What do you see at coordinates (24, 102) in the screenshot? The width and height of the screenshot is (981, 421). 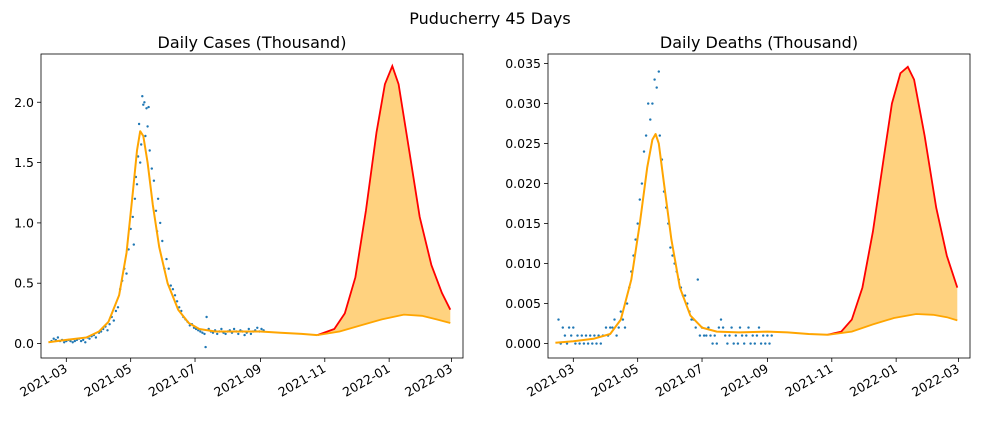 I see `y-tick-label: 2.0` at bounding box center [24, 102].